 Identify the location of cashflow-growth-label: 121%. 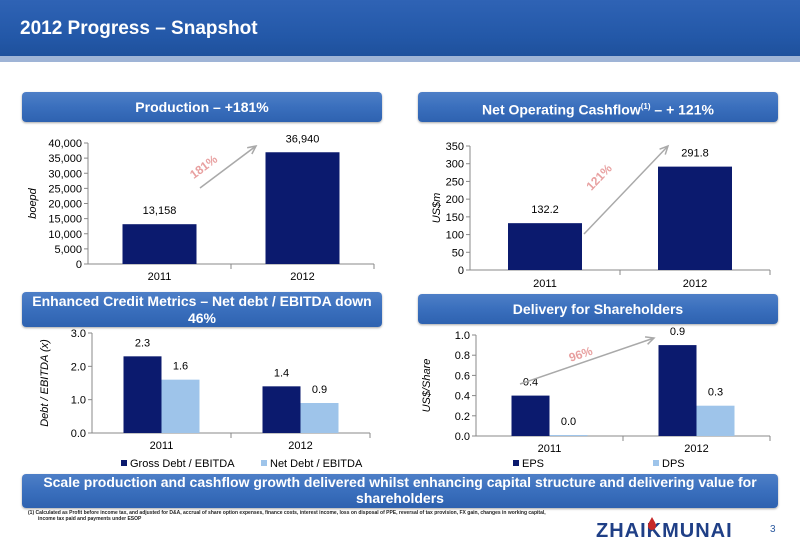
(599, 177).